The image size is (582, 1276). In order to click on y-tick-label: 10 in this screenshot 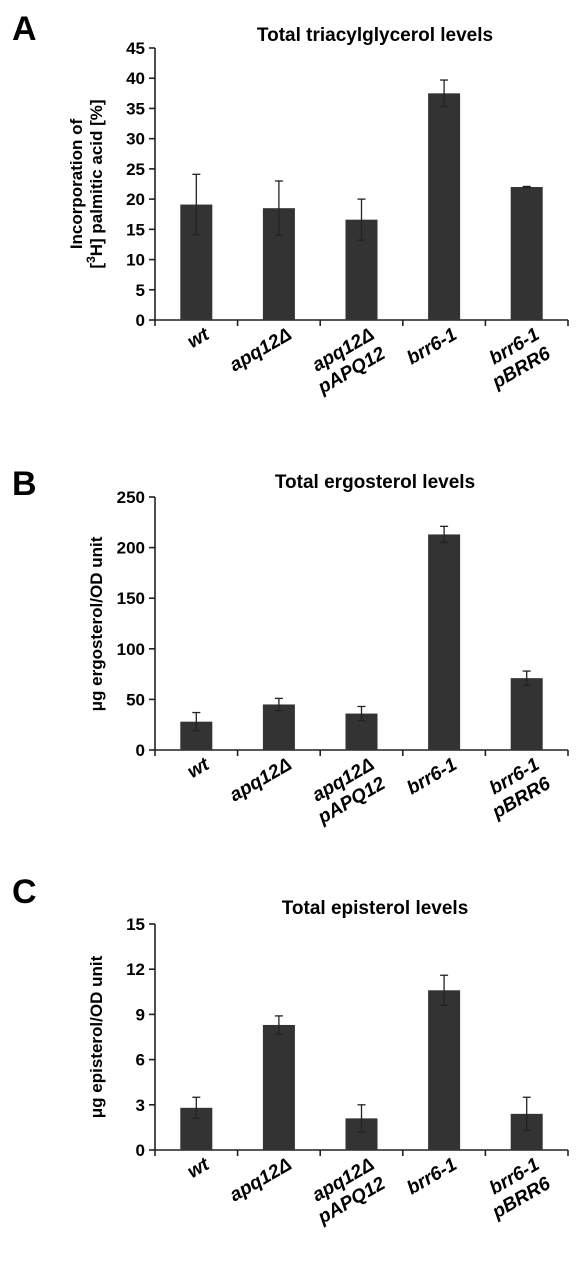, I will do `click(135, 260)`.